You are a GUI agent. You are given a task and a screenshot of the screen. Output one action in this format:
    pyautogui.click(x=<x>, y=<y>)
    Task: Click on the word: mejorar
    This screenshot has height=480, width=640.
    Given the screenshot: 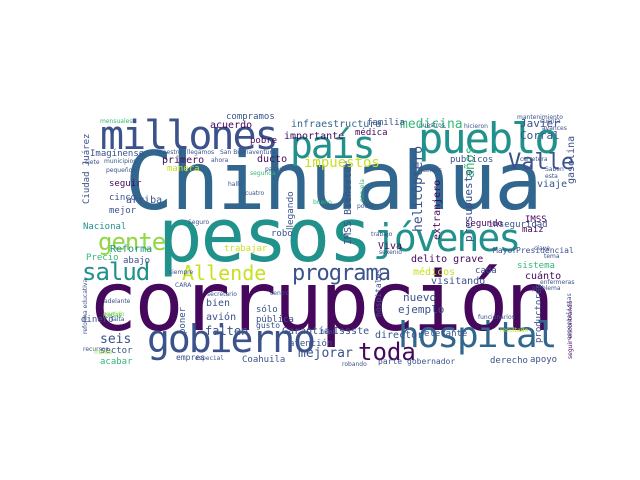 What is the action you would take?
    pyautogui.click(x=325, y=353)
    